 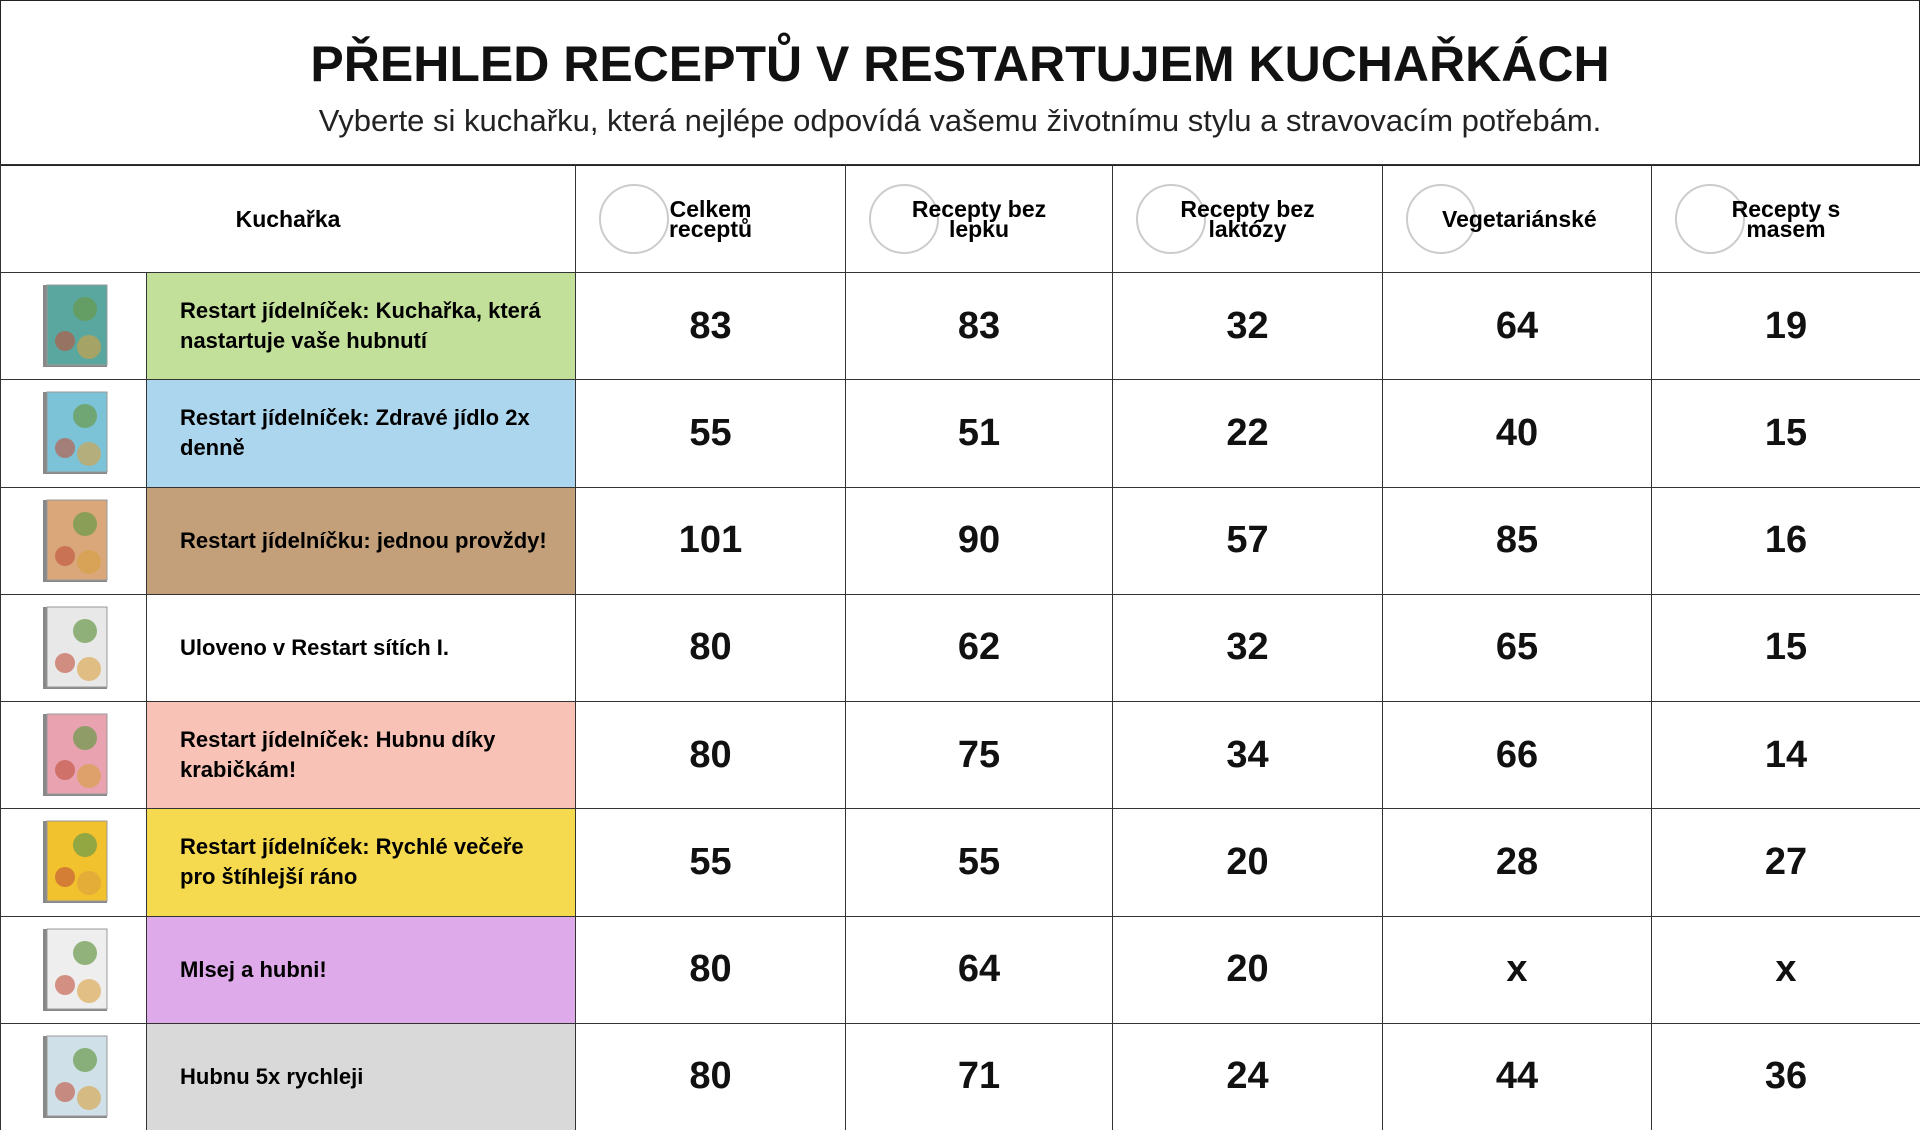 I want to click on count: 16, so click(x=1786, y=540).